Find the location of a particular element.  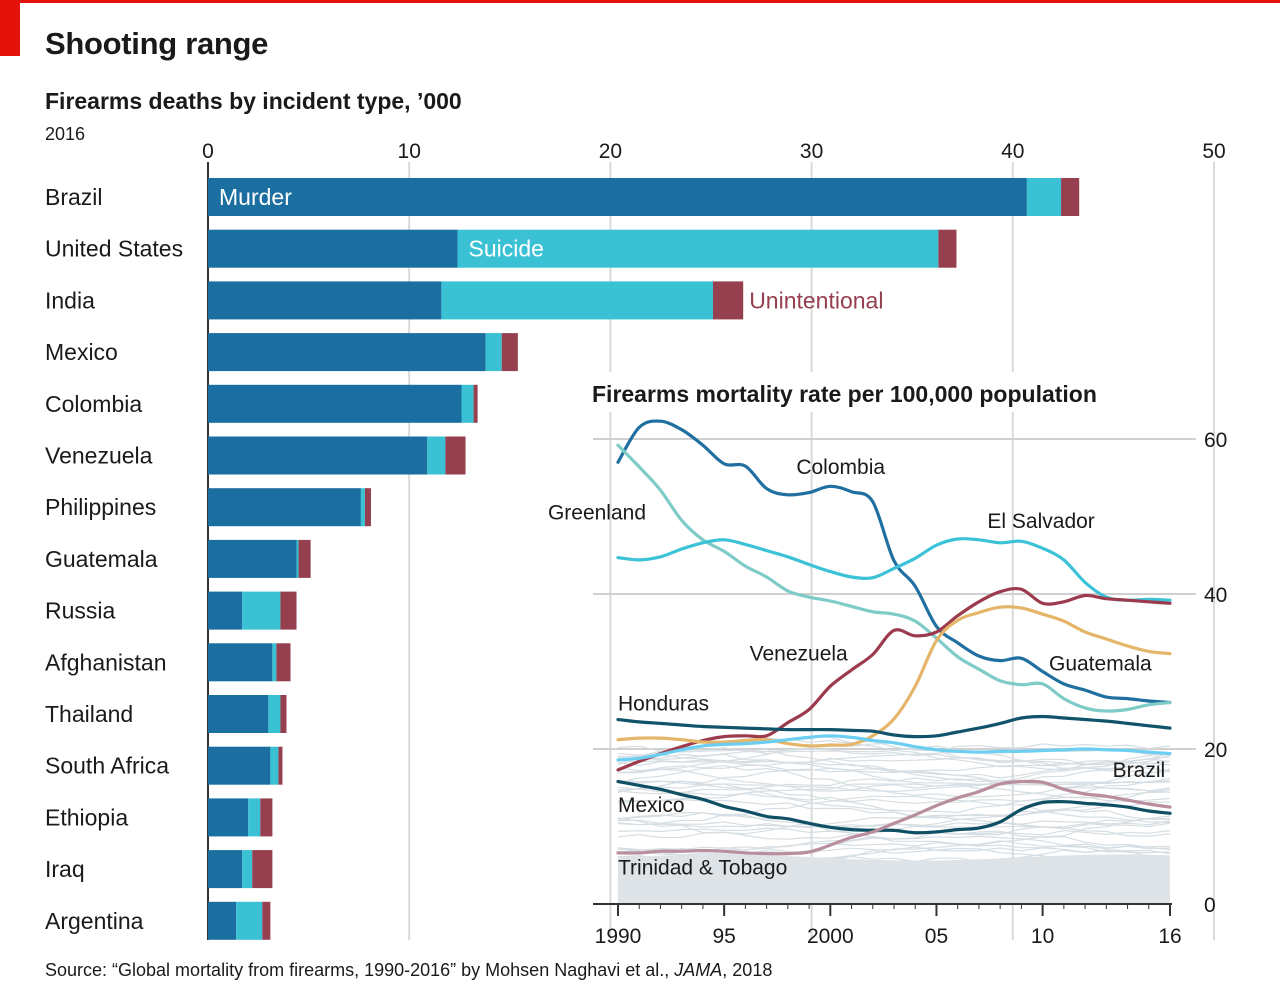

bar-tick-label: 20 is located at coordinates (610, 151).